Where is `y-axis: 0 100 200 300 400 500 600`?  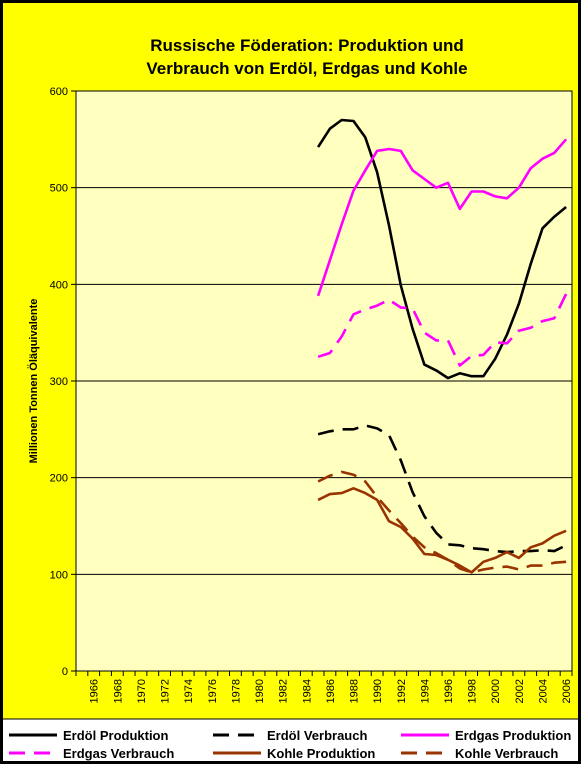 y-axis: 0 100 200 300 400 500 600 is located at coordinates (63, 382).